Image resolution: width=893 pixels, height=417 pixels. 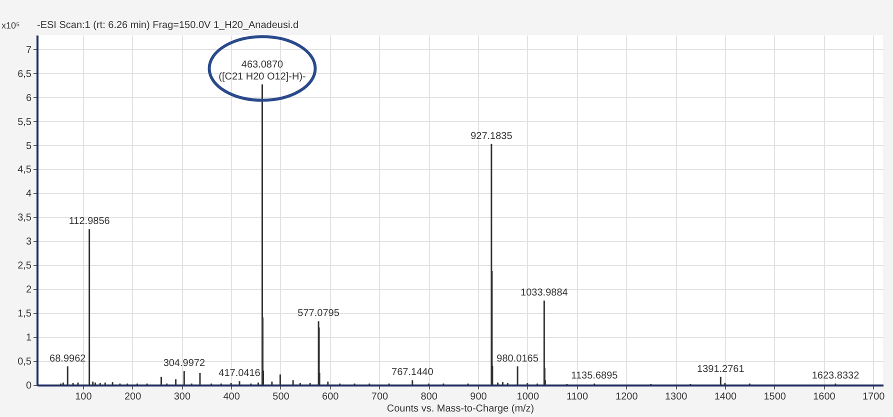 What do you see at coordinates (721, 369) in the screenshot?
I see `annotation: 1391.2761` at bounding box center [721, 369].